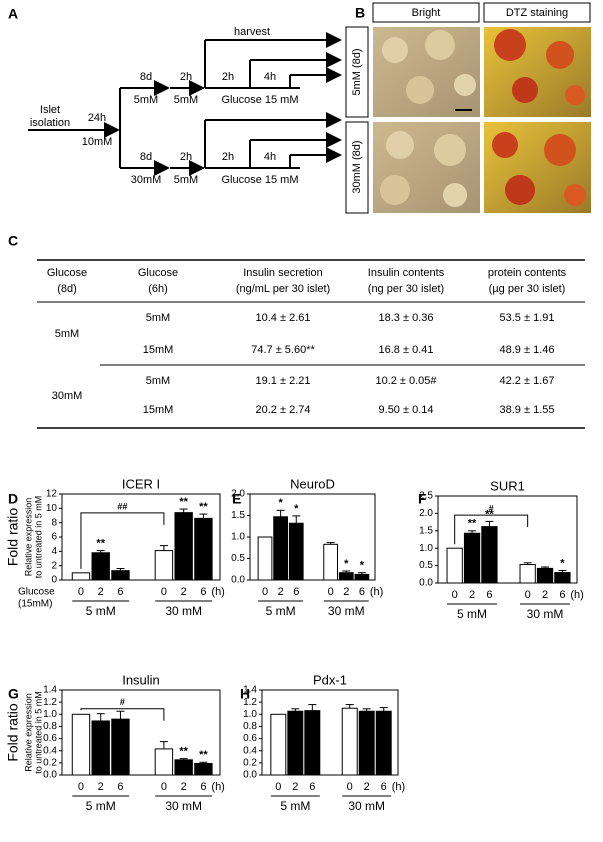 Image resolution: width=603 pixels, height=842 pixels. Describe the element at coordinates (54, 565) in the screenshot. I see `y-tick-label: 2` at that location.